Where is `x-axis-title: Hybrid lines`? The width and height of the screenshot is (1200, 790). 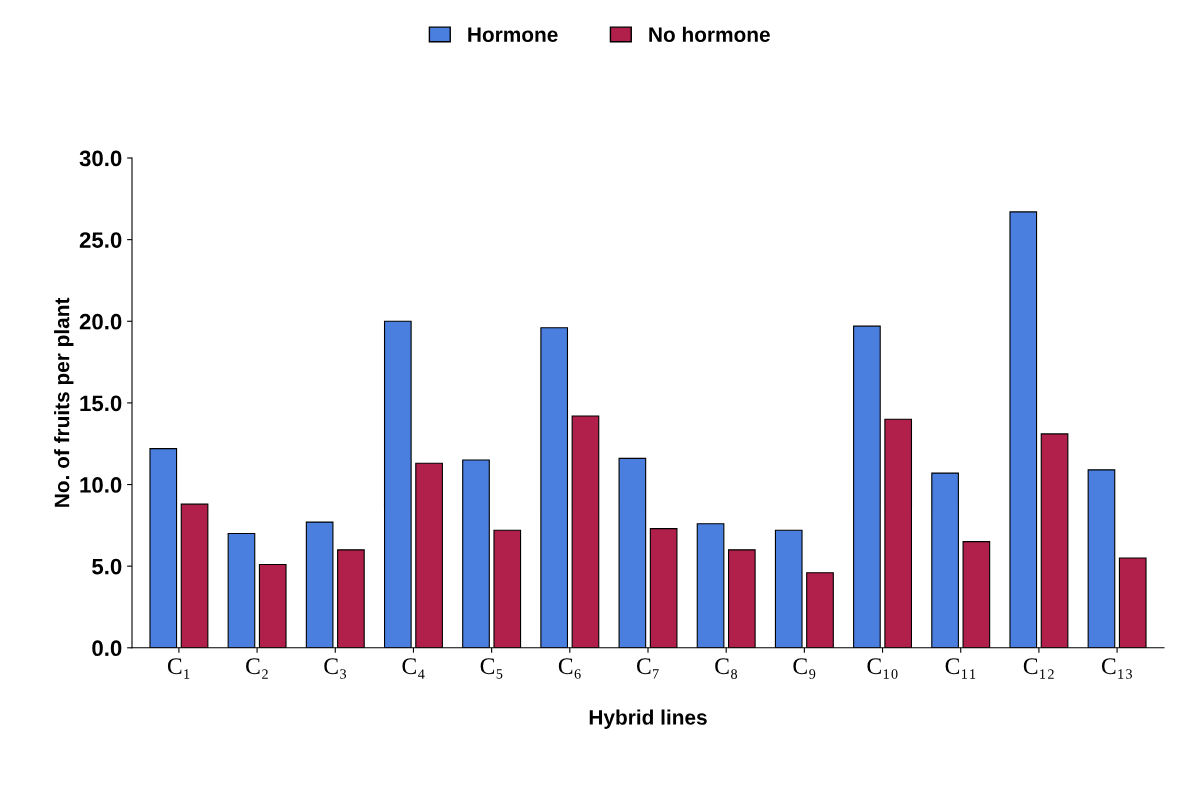 x-axis-title: Hybrid lines is located at coordinates (648, 719).